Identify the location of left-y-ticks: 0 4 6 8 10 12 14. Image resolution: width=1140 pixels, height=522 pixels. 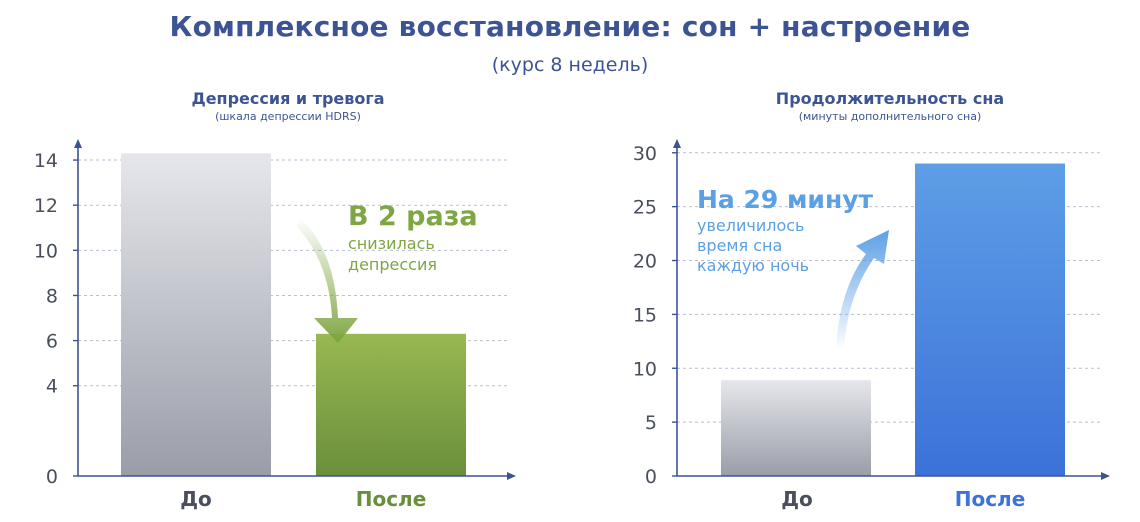
(46, 319).